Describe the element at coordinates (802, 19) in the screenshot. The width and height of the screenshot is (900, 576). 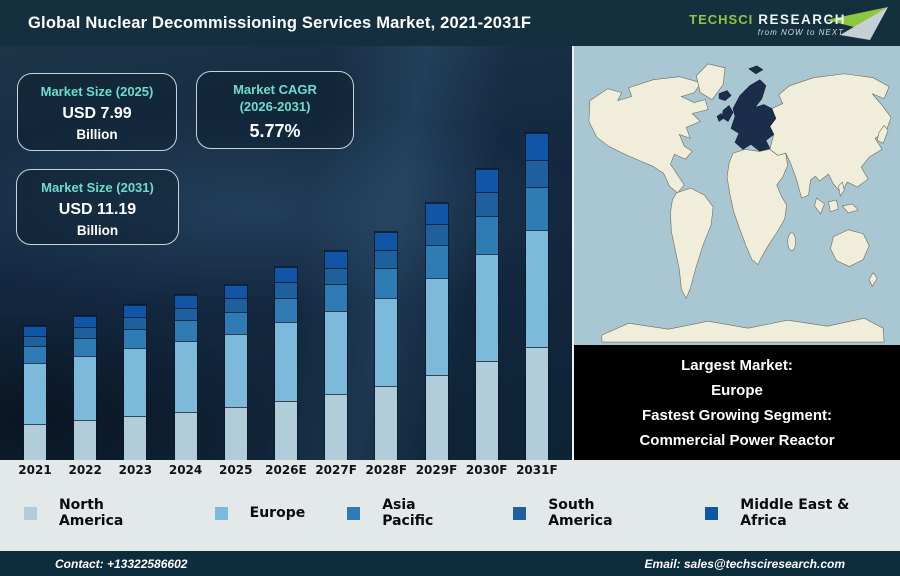
I see `logo-brand-secondary: Research` at that location.